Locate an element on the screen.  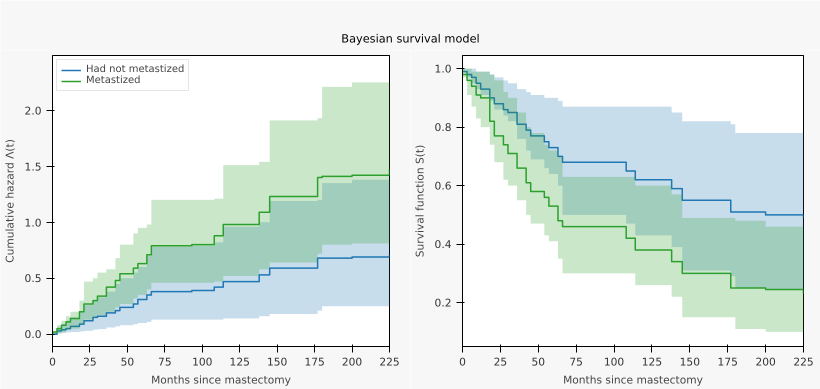
y-tick-label: 0.8 is located at coordinates (443, 127).